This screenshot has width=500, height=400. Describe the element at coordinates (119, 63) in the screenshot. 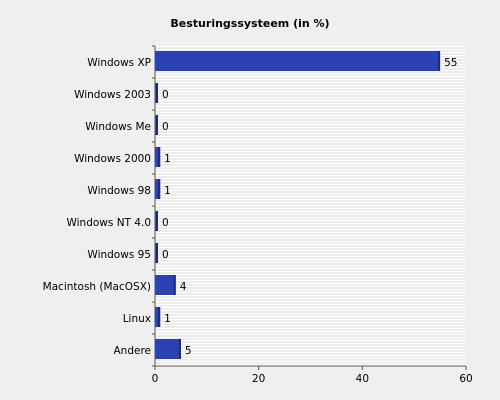

I see `category-label: Windows XP` at that location.